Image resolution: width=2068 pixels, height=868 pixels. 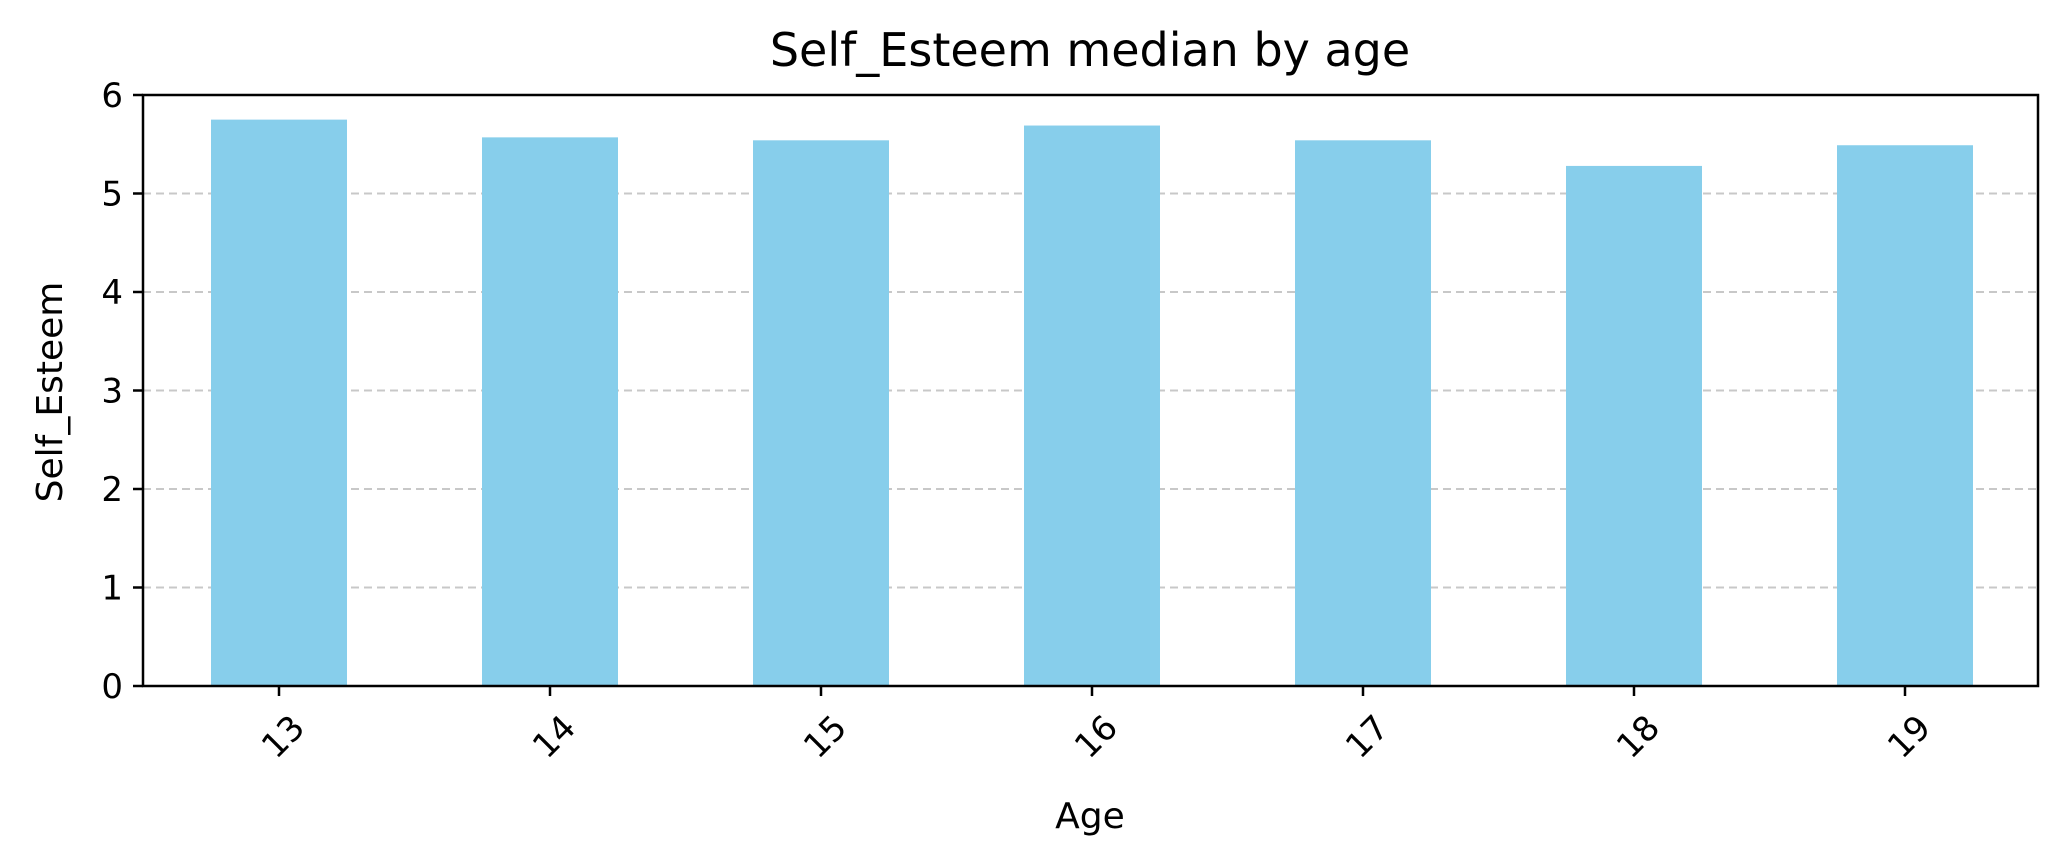 What do you see at coordinates (1367, 737) in the screenshot?
I see `x-tick-label: 17` at bounding box center [1367, 737].